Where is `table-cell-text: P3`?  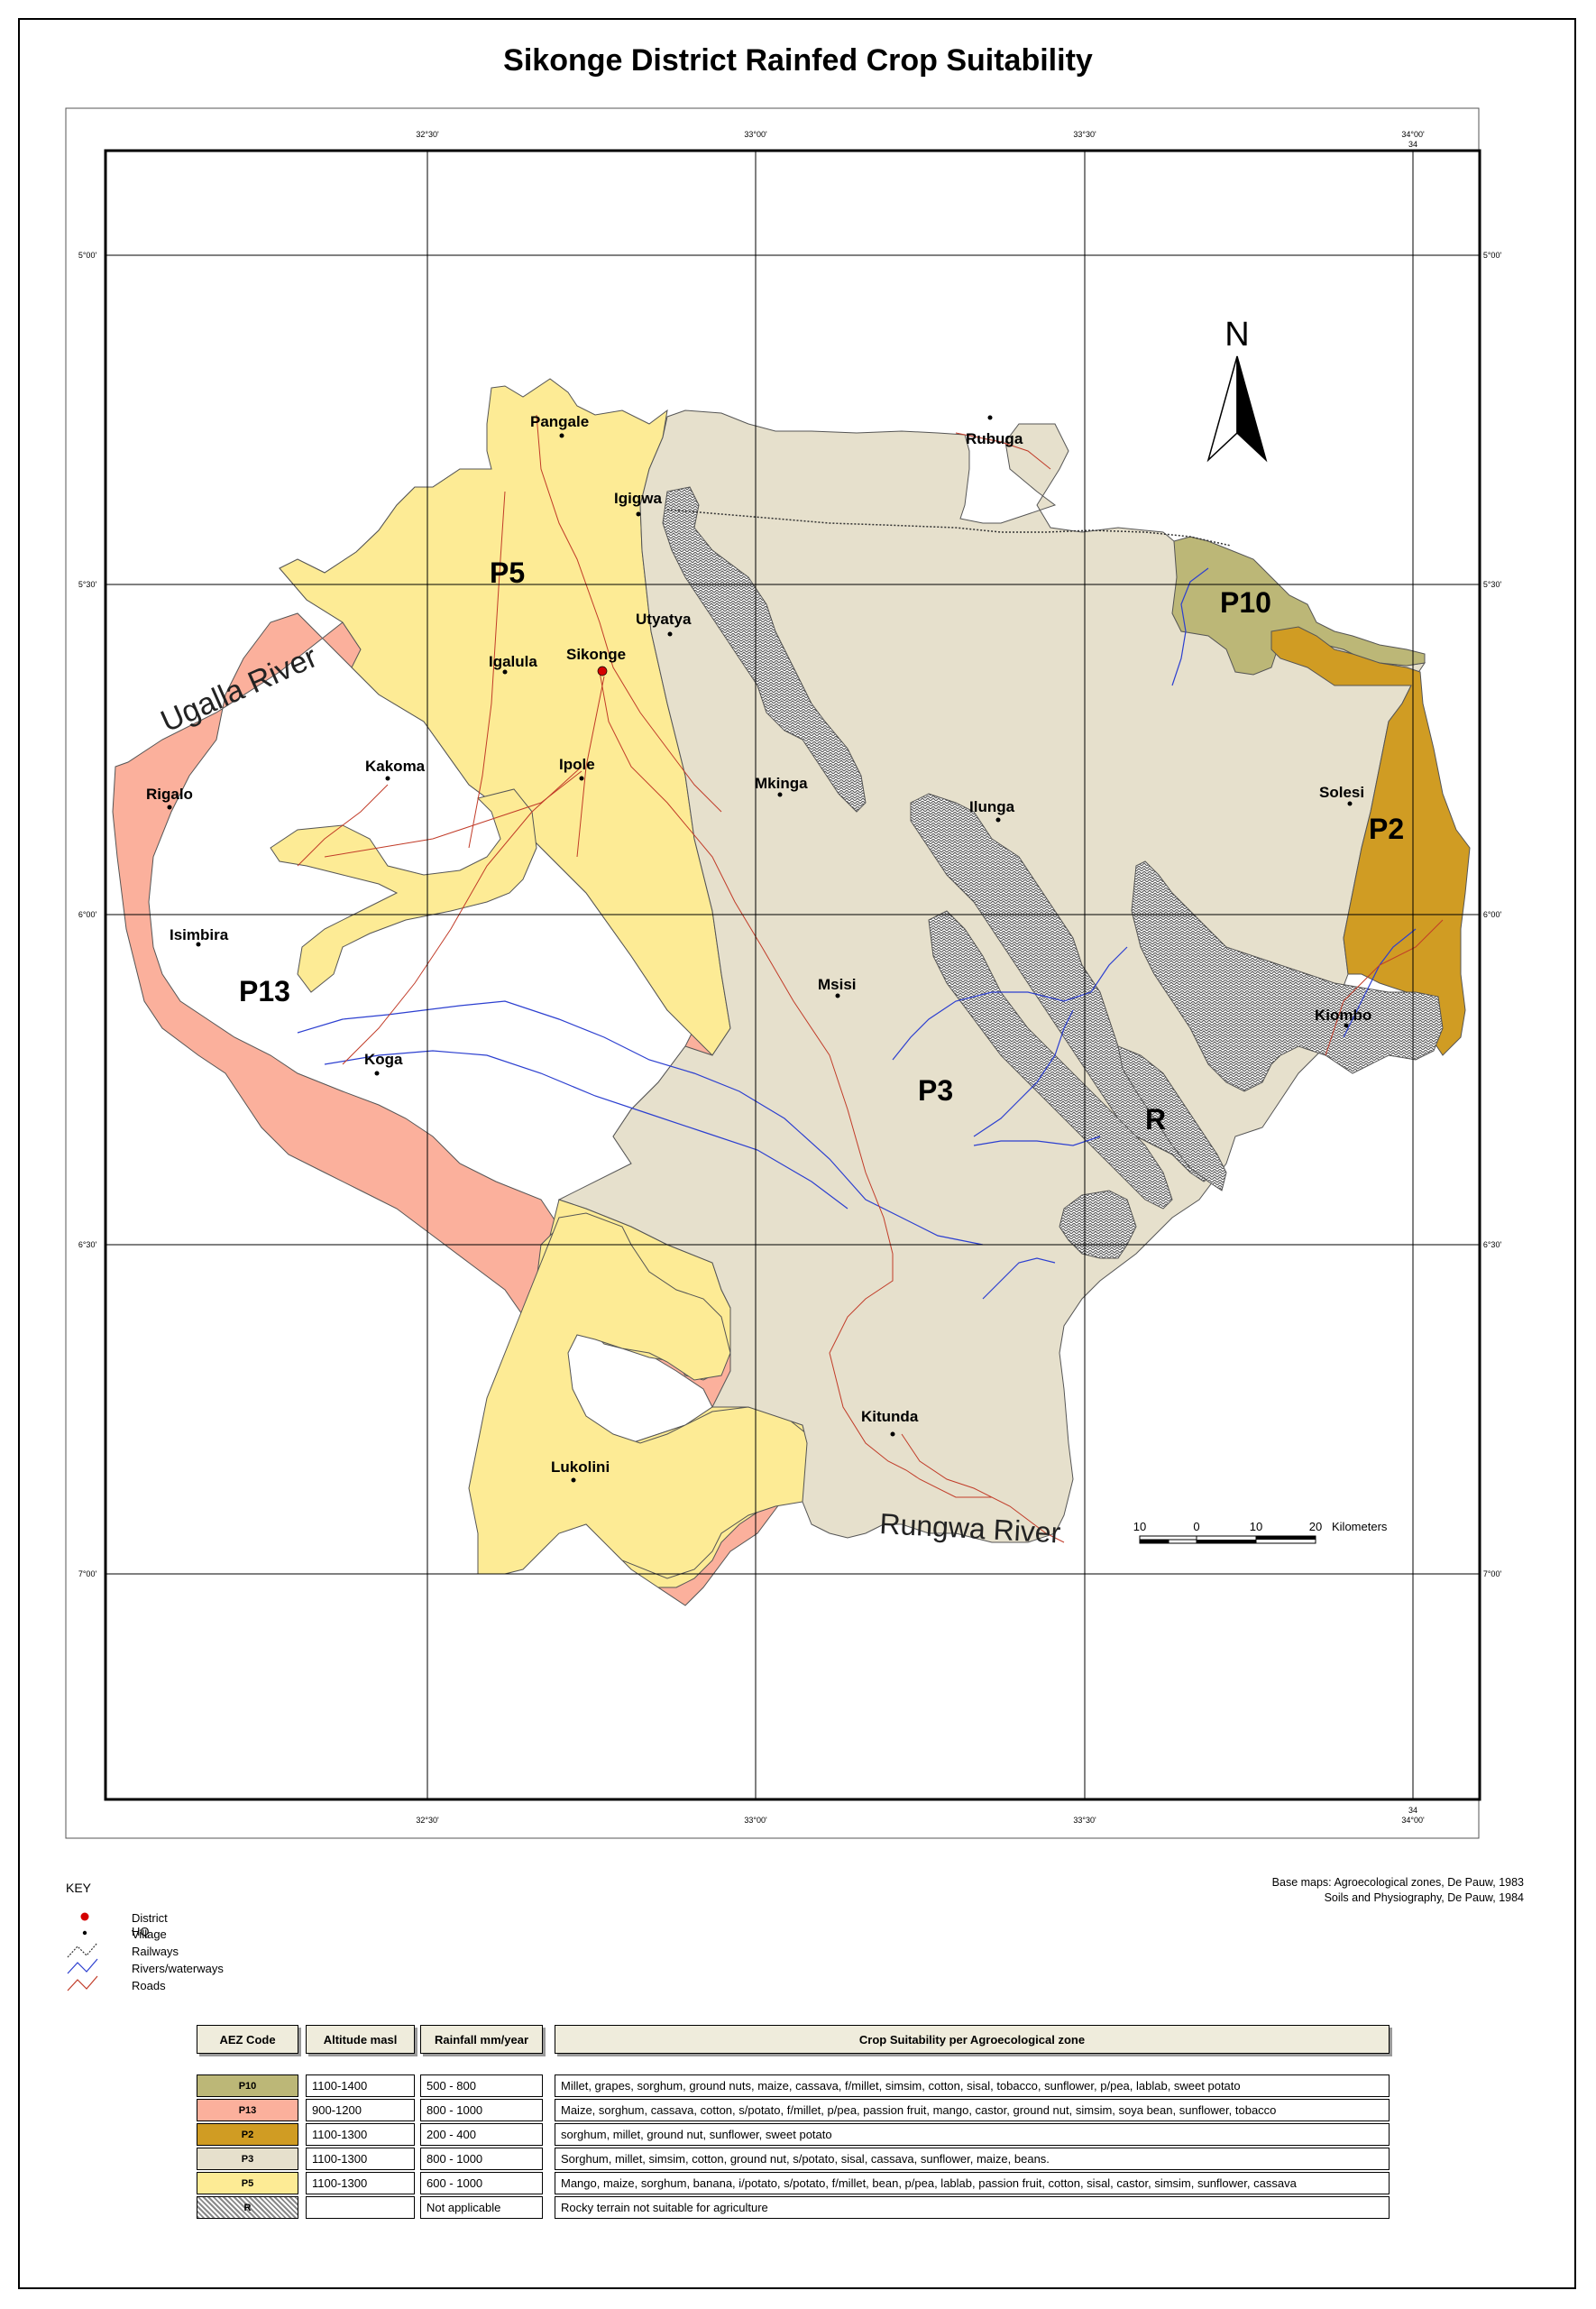 table-cell-text: P3 is located at coordinates (248, 2159).